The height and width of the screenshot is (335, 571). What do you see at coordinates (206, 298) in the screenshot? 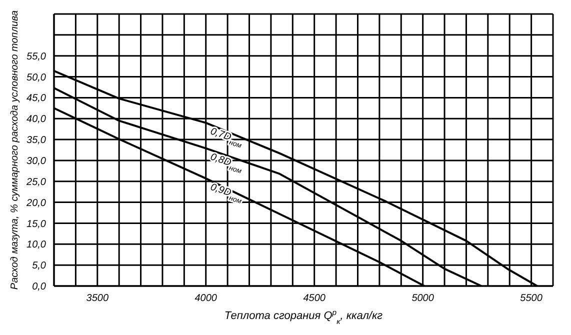
I see `x-tick-label: 4000` at bounding box center [206, 298].